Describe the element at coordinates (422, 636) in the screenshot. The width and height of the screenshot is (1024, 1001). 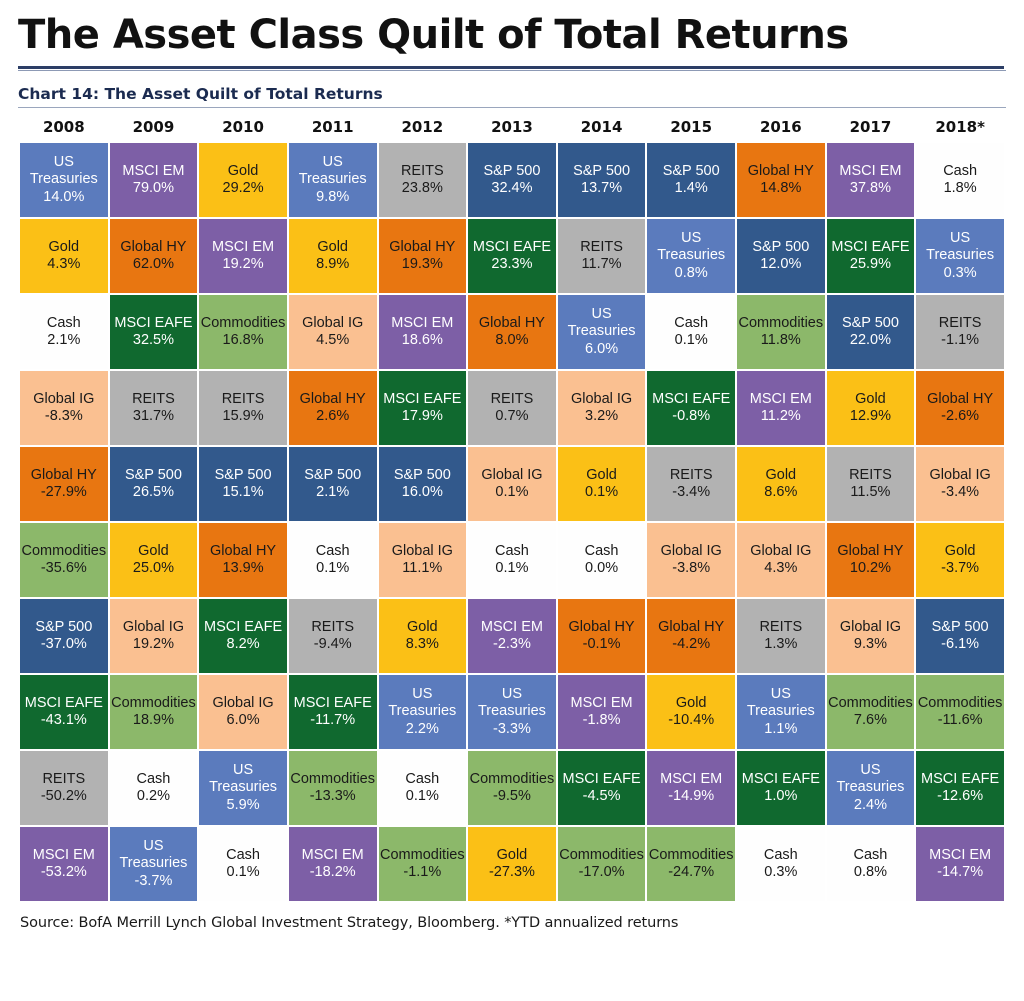
I see `quilt-cell: Gold 8.3%` at that location.